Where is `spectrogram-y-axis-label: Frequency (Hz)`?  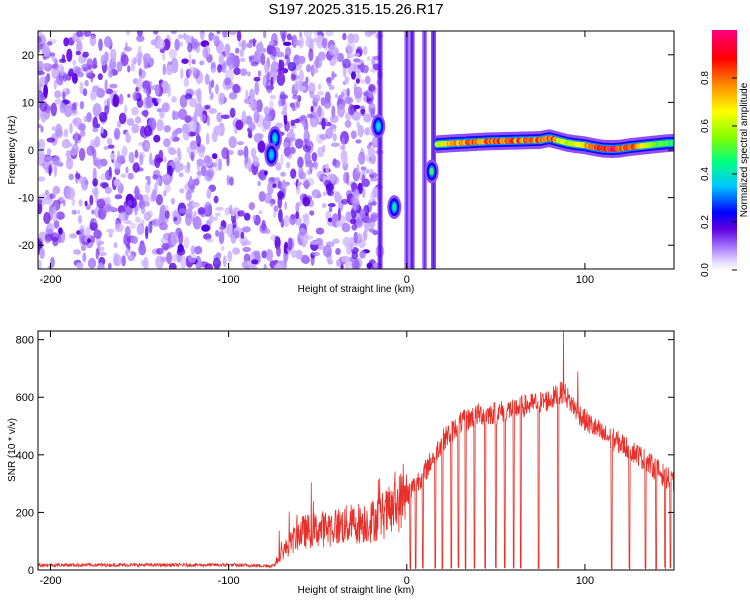 spectrogram-y-axis-label: Frequency (Hz) is located at coordinates (12, 150).